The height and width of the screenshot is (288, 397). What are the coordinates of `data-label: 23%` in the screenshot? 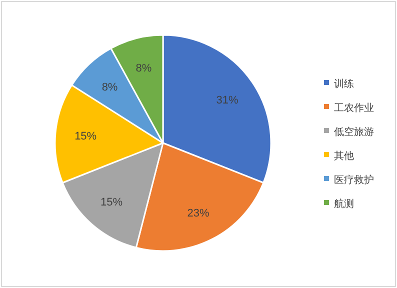 It's located at (198, 213).